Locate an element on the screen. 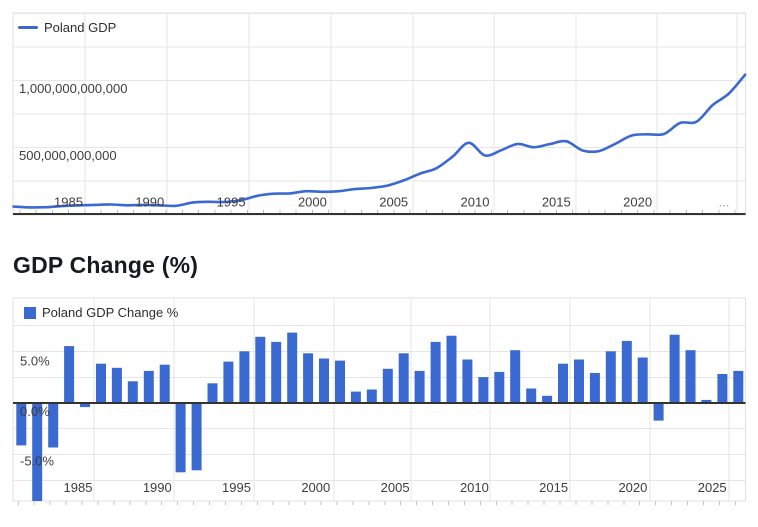  bar-2015 is located at coordinates (579, 381).